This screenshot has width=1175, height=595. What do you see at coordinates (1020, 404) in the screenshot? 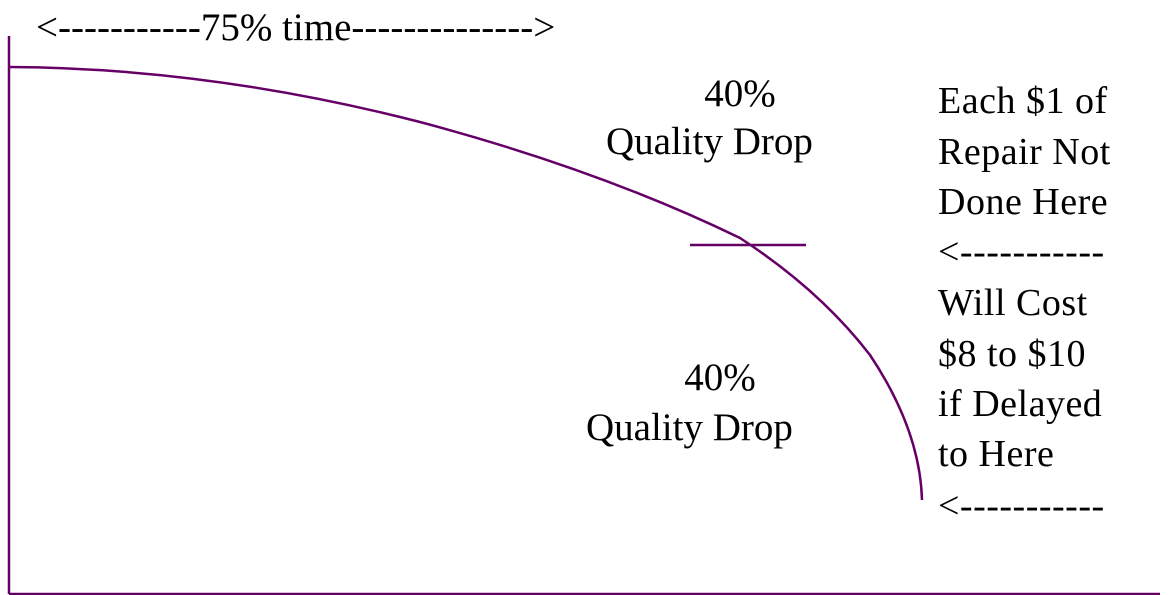
I see `note-line-6: if Delayed` at bounding box center [1020, 404].